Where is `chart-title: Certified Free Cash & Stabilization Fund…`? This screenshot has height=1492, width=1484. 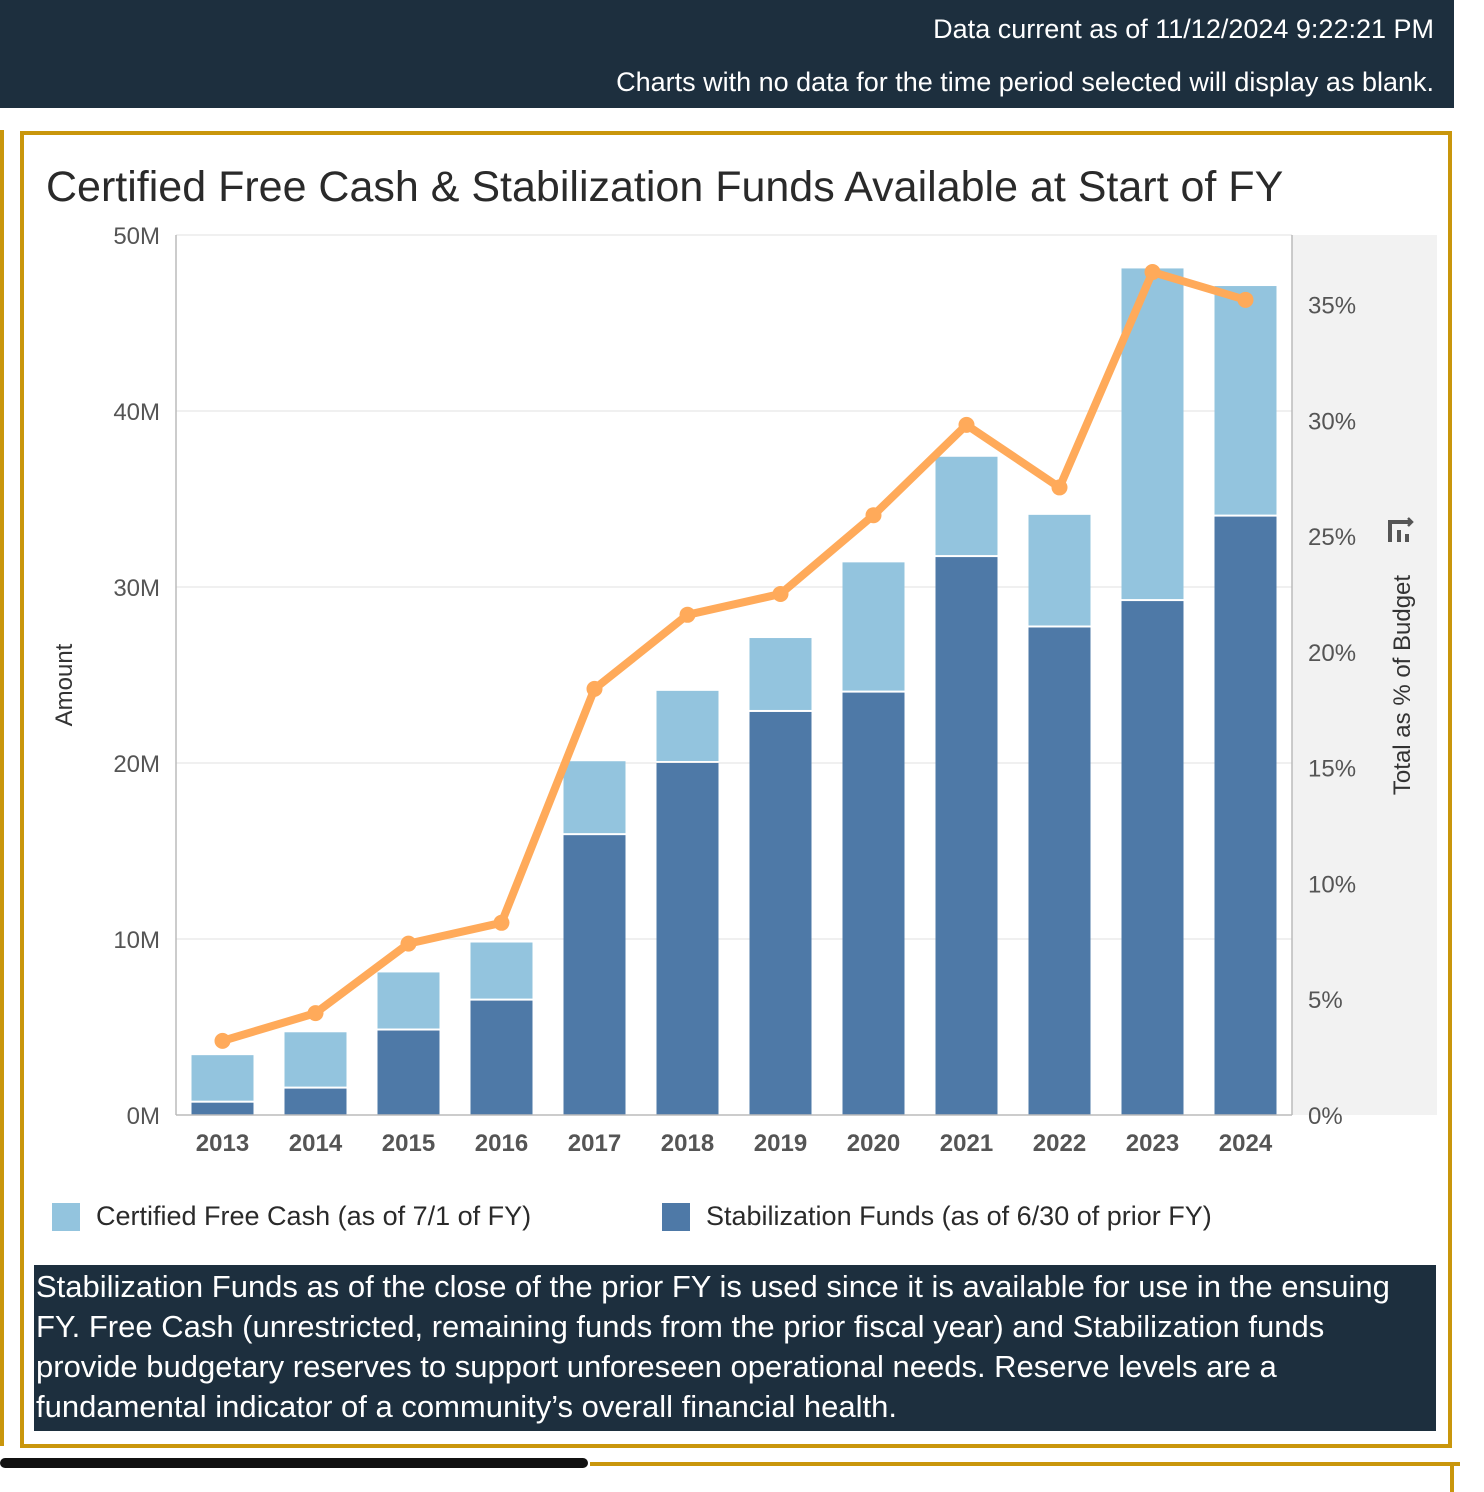
chart-title: Certified Free Cash & Stabilization Fund… is located at coordinates (665, 187).